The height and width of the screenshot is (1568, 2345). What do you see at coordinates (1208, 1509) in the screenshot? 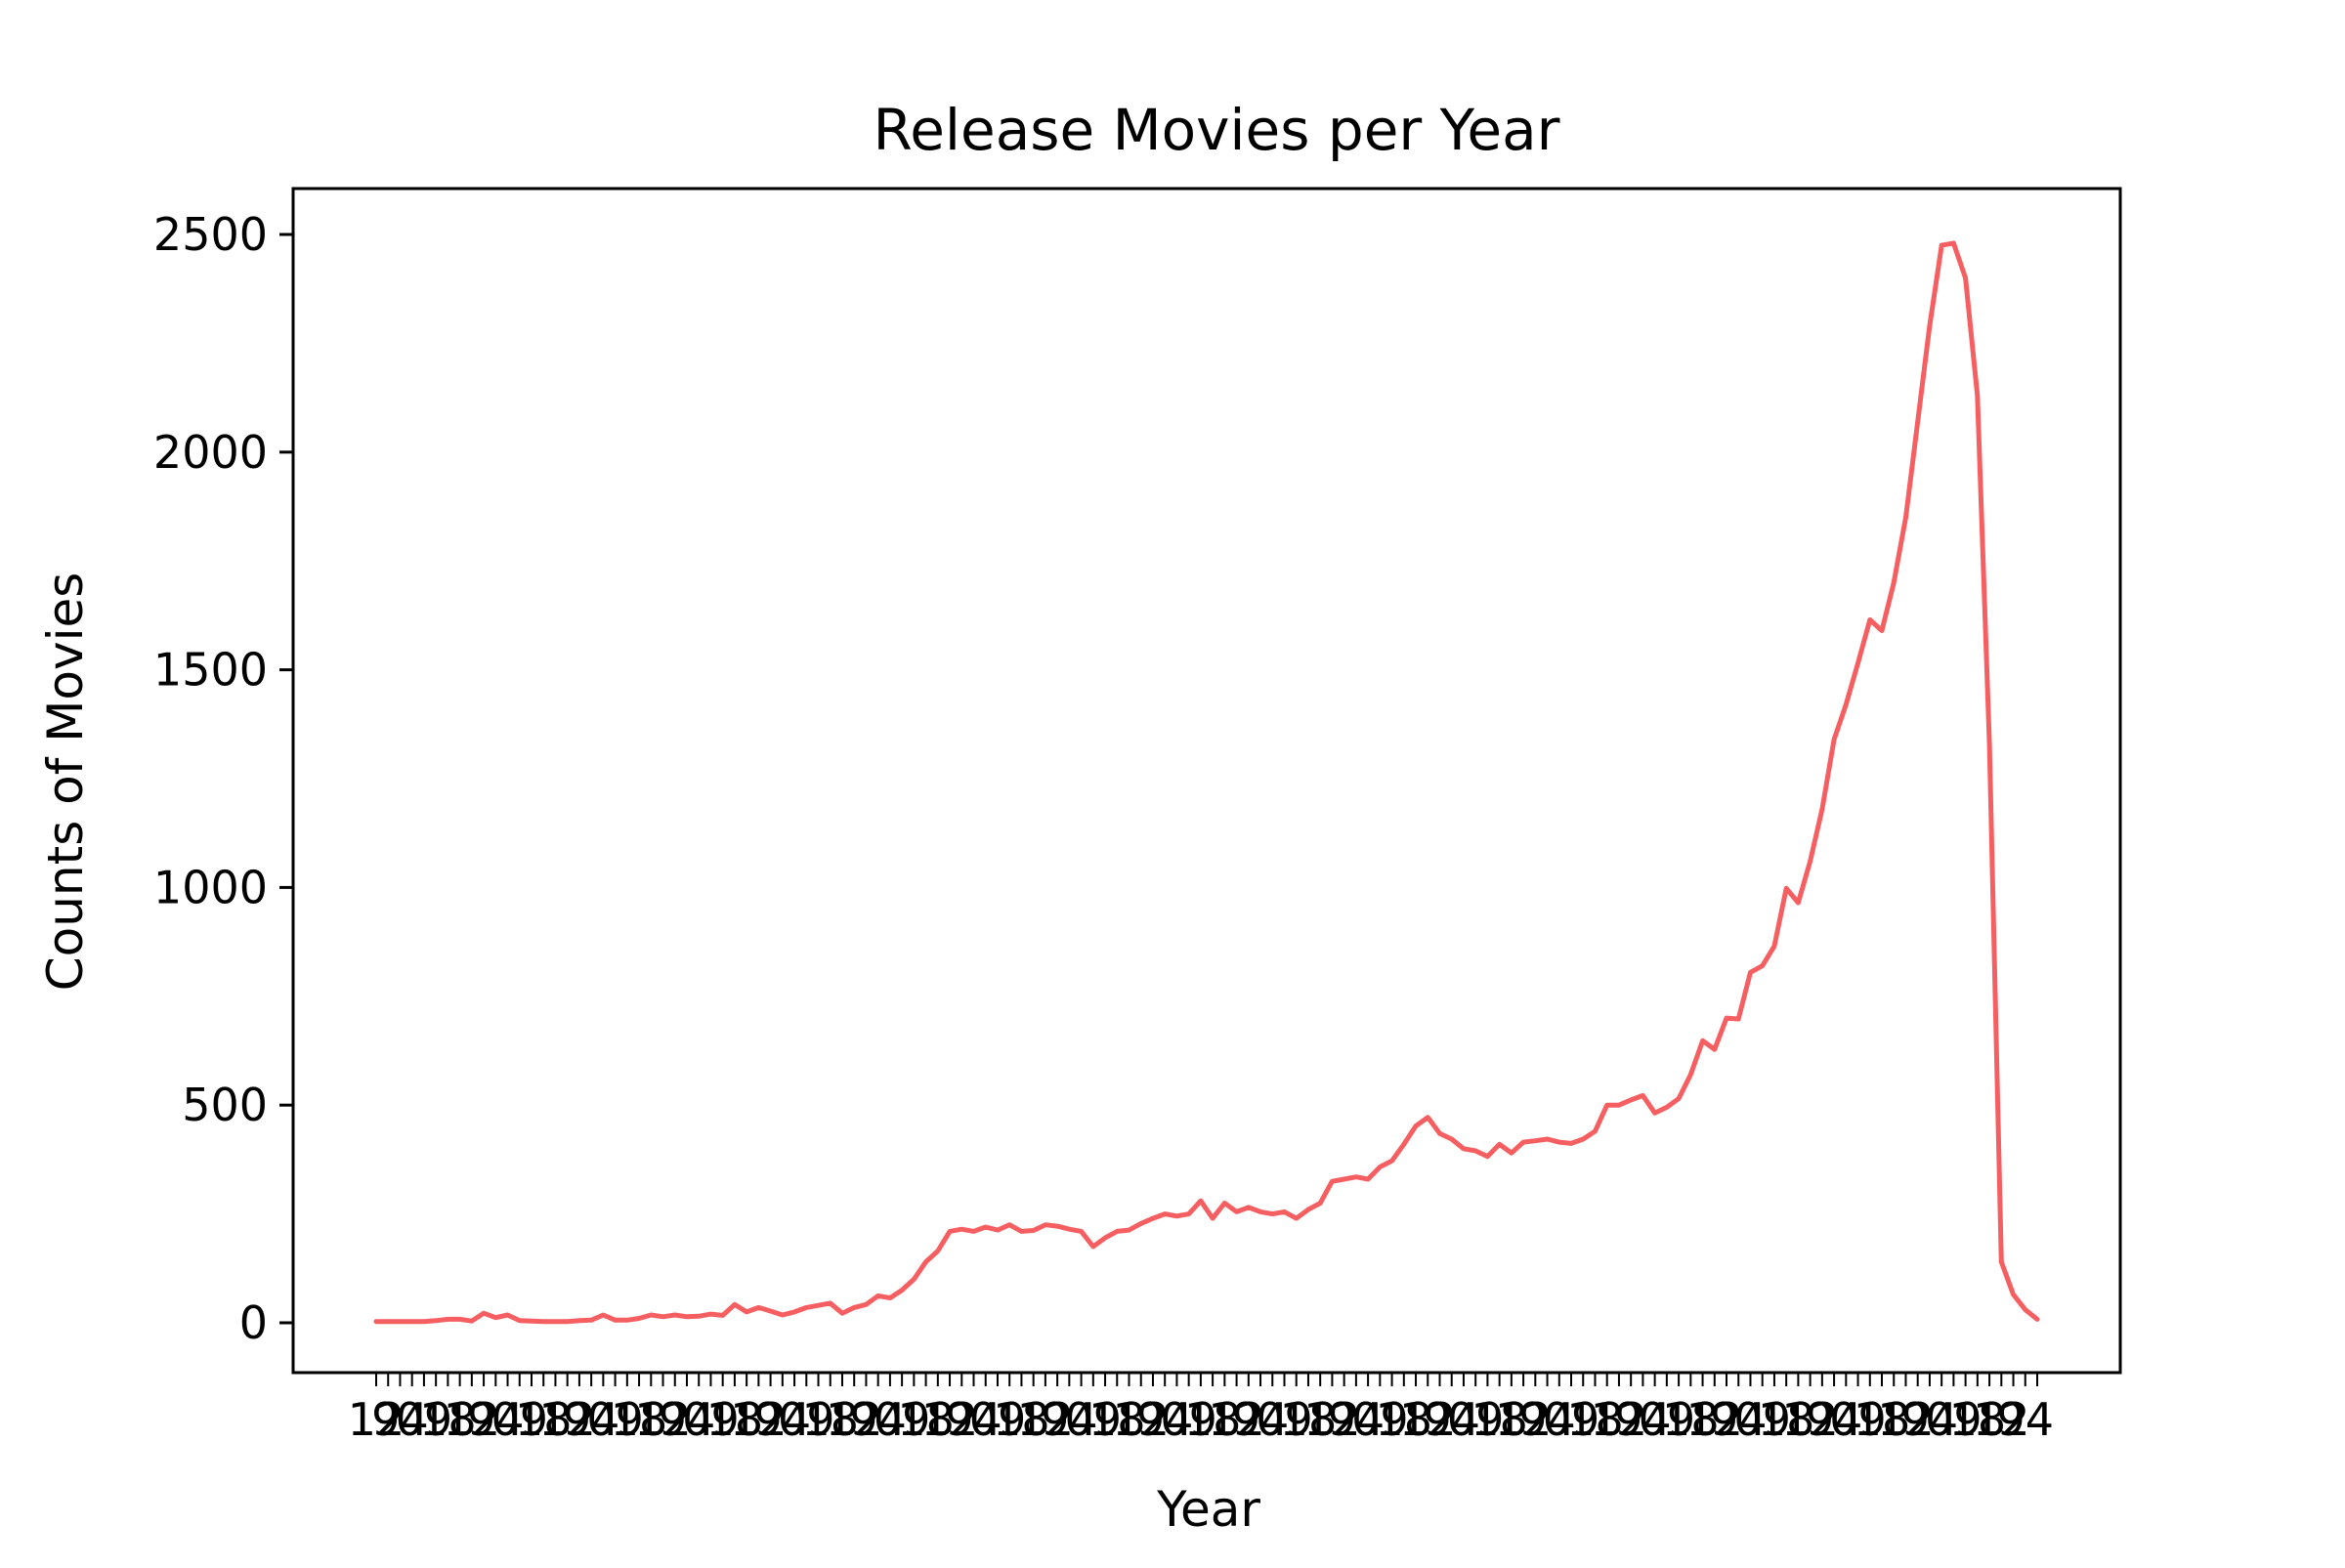
I see `x-axis-label: Year` at bounding box center [1208, 1509].